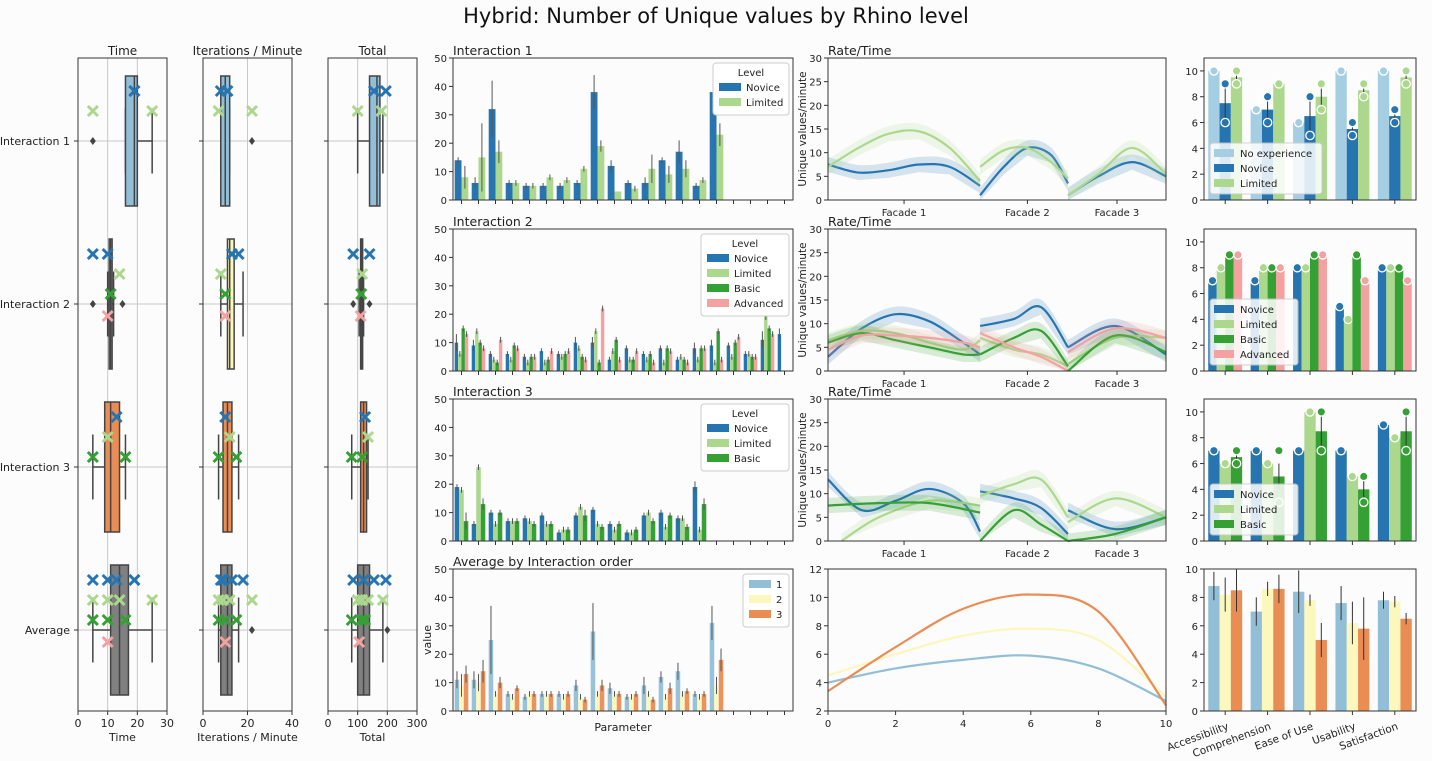 The width and height of the screenshot is (1432, 761). Describe the element at coordinates (252, 111) in the screenshot. I see `box-ipm-point-limited` at that location.